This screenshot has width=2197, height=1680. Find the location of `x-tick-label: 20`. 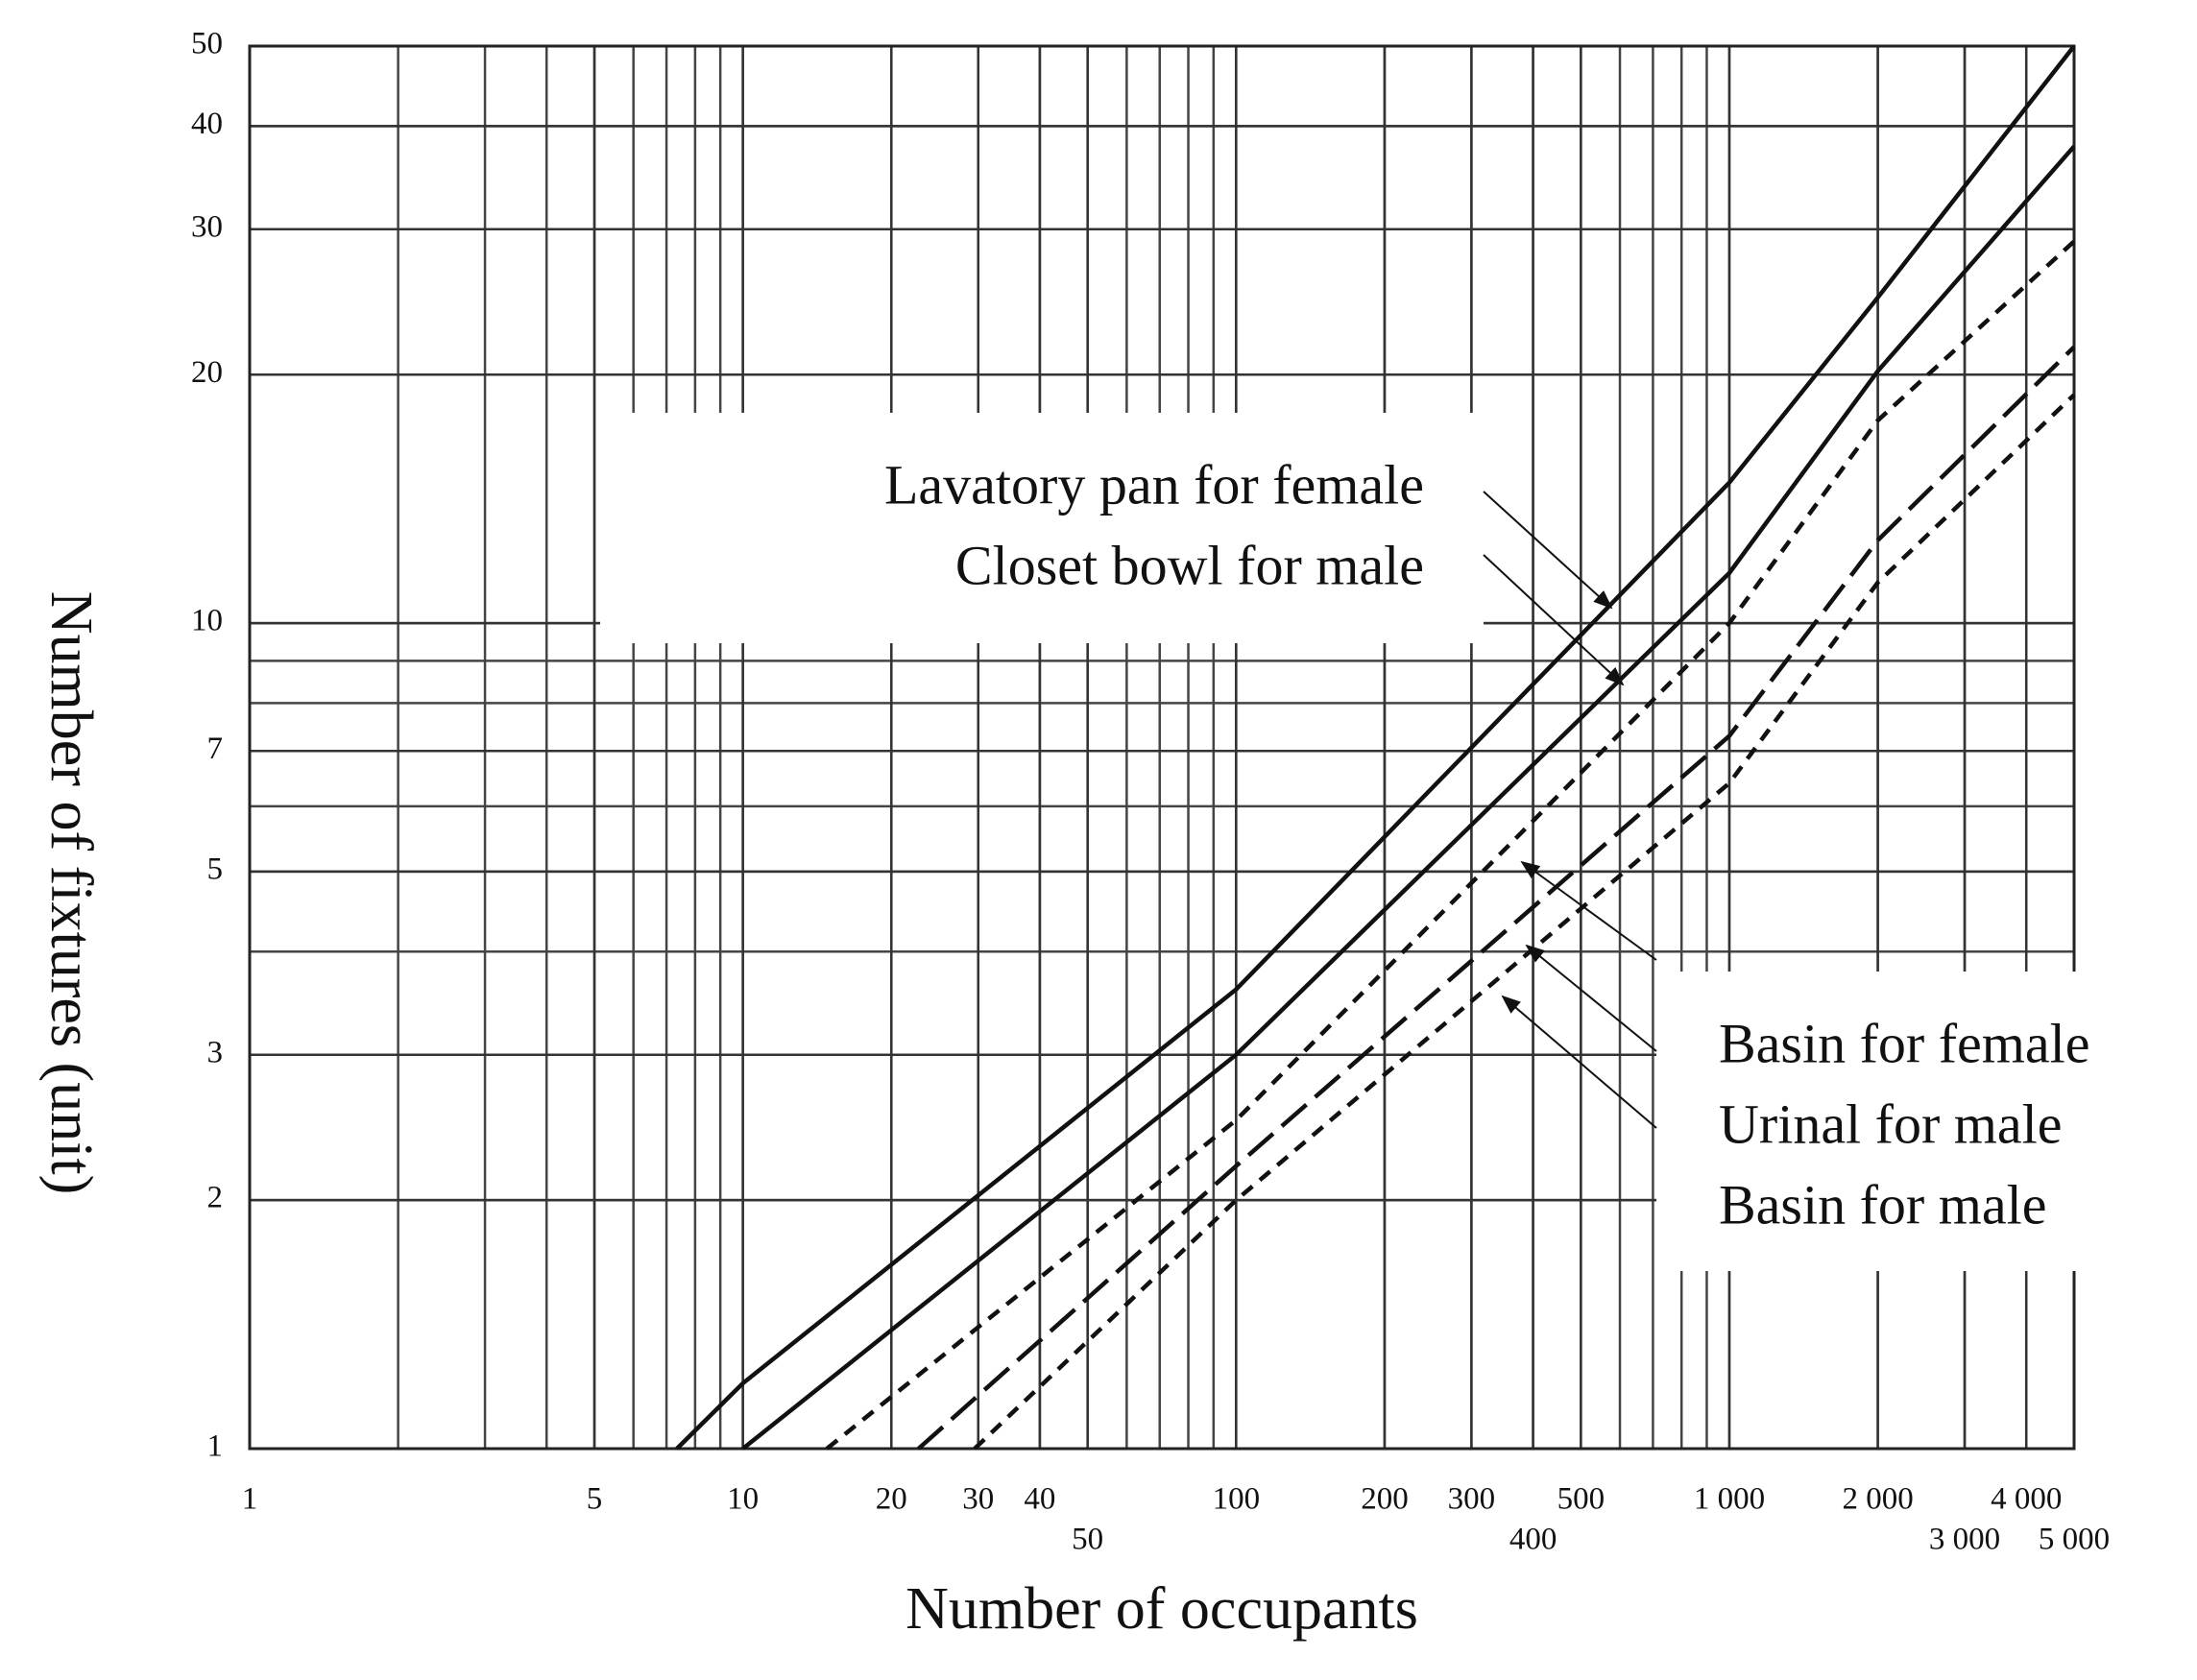

x-tick-label: 20 is located at coordinates (891, 1499).